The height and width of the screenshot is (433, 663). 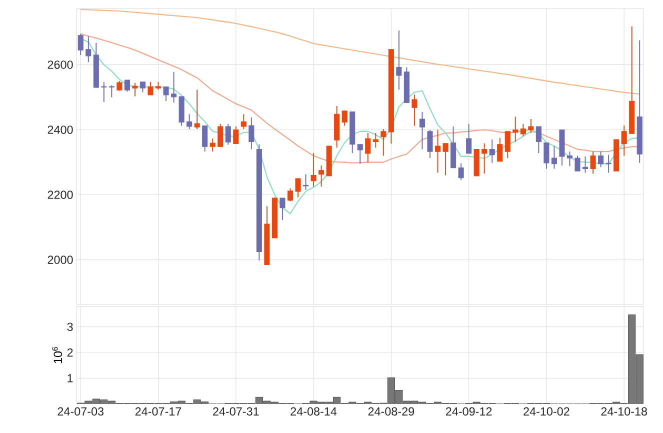 What do you see at coordinates (547, 411) in the screenshot?
I see `x-tick-label: 24-10-02` at bounding box center [547, 411].